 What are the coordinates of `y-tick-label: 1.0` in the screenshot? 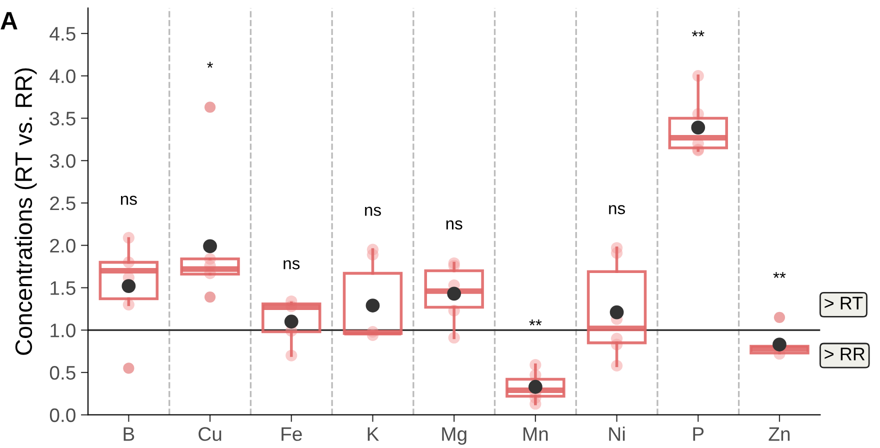 It's located at (63, 331).